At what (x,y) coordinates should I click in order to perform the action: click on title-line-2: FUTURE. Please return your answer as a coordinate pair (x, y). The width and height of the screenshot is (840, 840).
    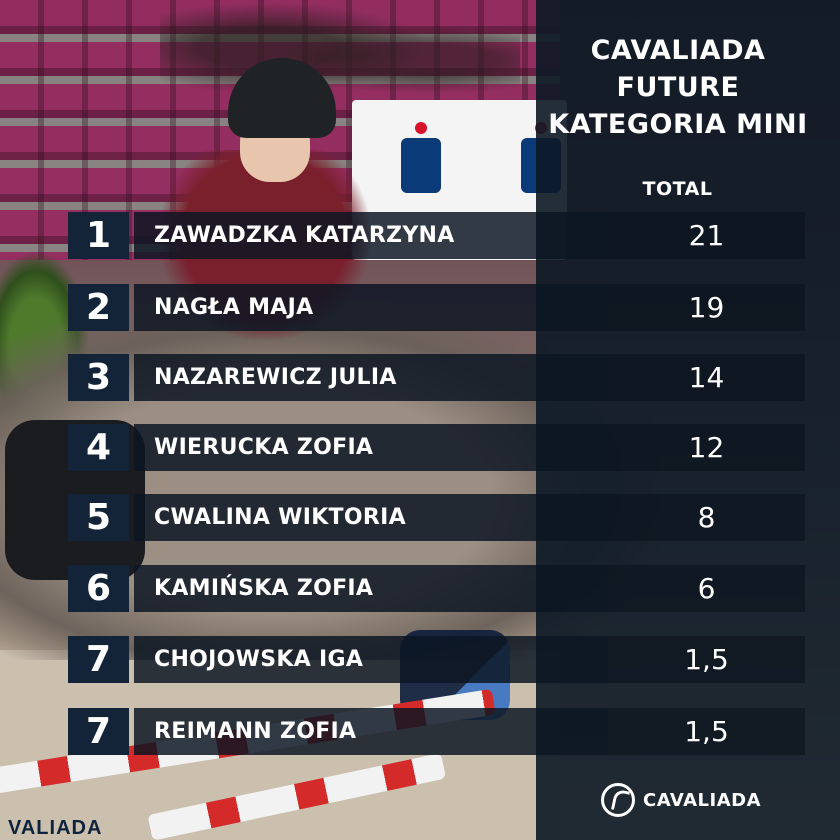
    Looking at the image, I should click on (678, 87).